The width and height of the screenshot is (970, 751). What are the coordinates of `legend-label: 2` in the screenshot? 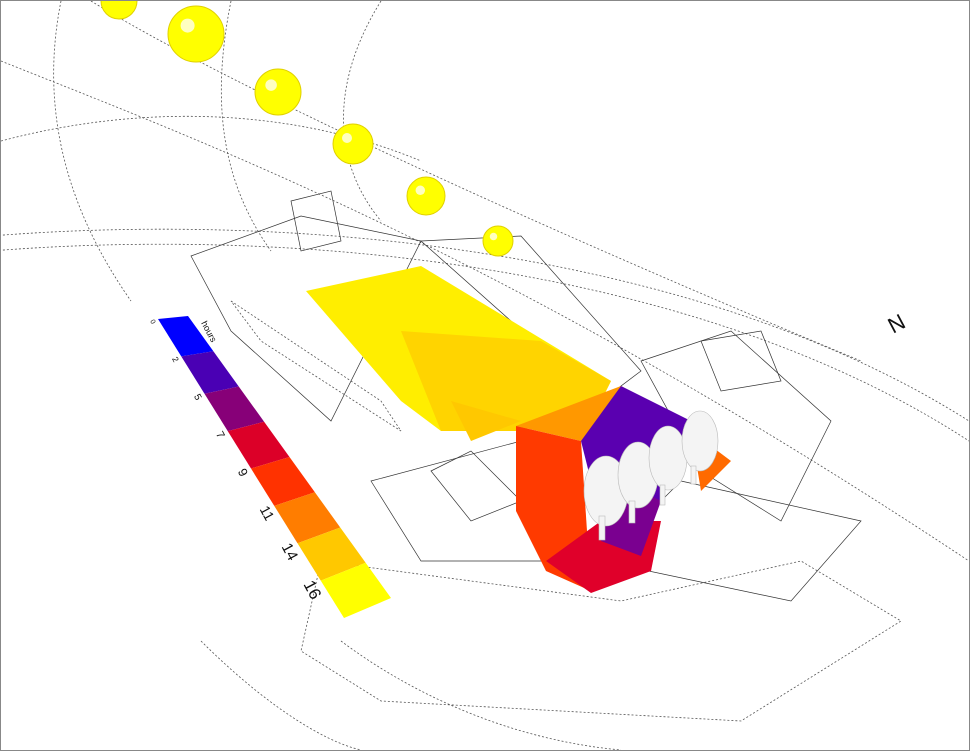 It's located at (175, 359).